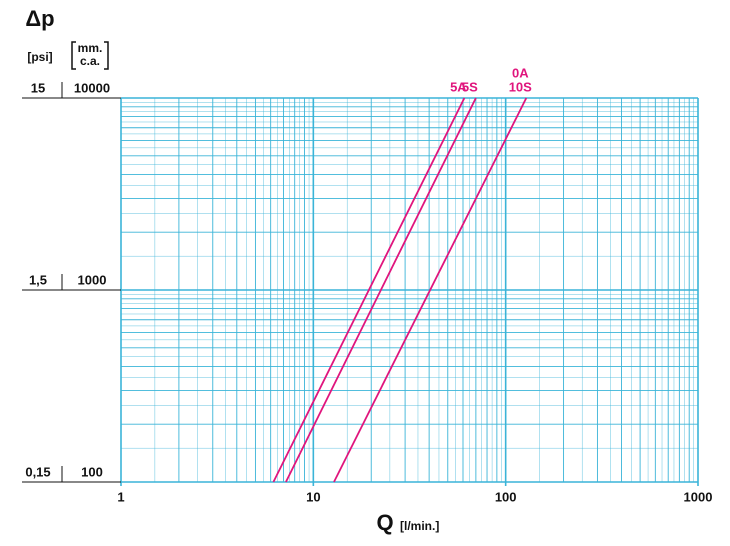 Image resolution: width=730 pixels, height=546 pixels. What do you see at coordinates (90, 61) in the screenshot?
I see `y-unit: c.a.` at bounding box center [90, 61].